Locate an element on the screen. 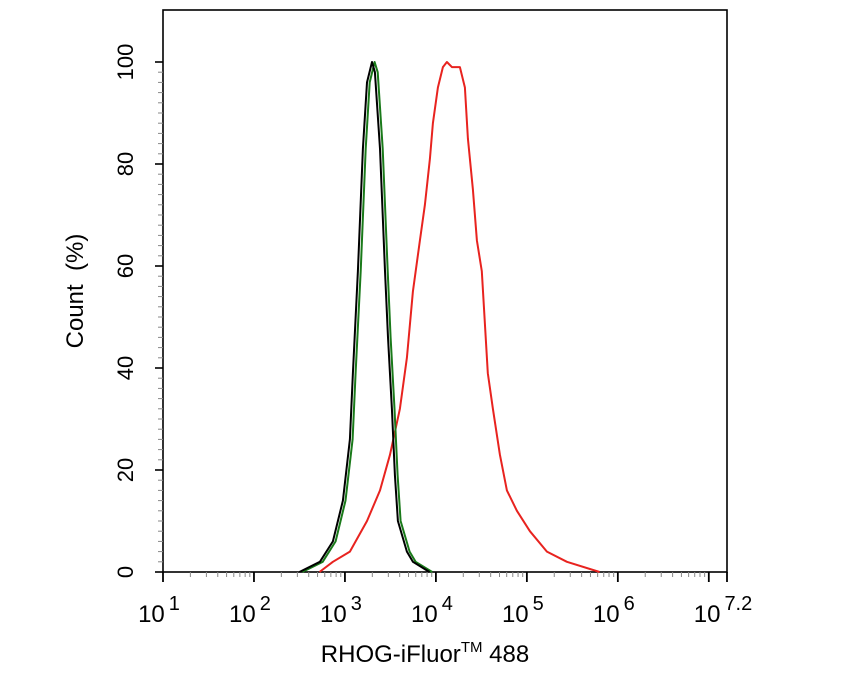 This screenshot has height=673, width=841. x-tick-label: 10 4 is located at coordinates (432, 610).